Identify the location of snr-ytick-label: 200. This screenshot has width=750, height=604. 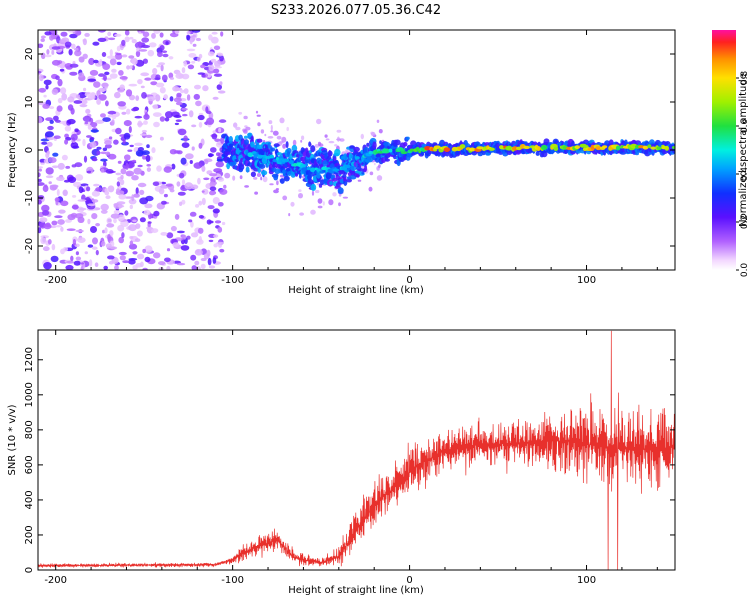
(29, 534).